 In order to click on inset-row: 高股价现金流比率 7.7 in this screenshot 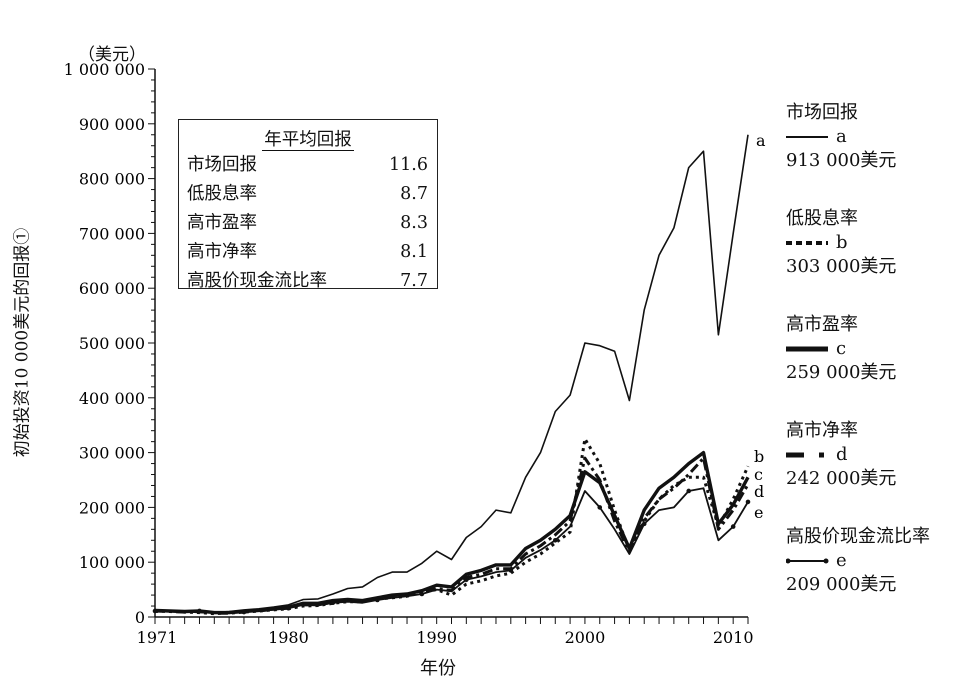, I will do `click(308, 281)`.